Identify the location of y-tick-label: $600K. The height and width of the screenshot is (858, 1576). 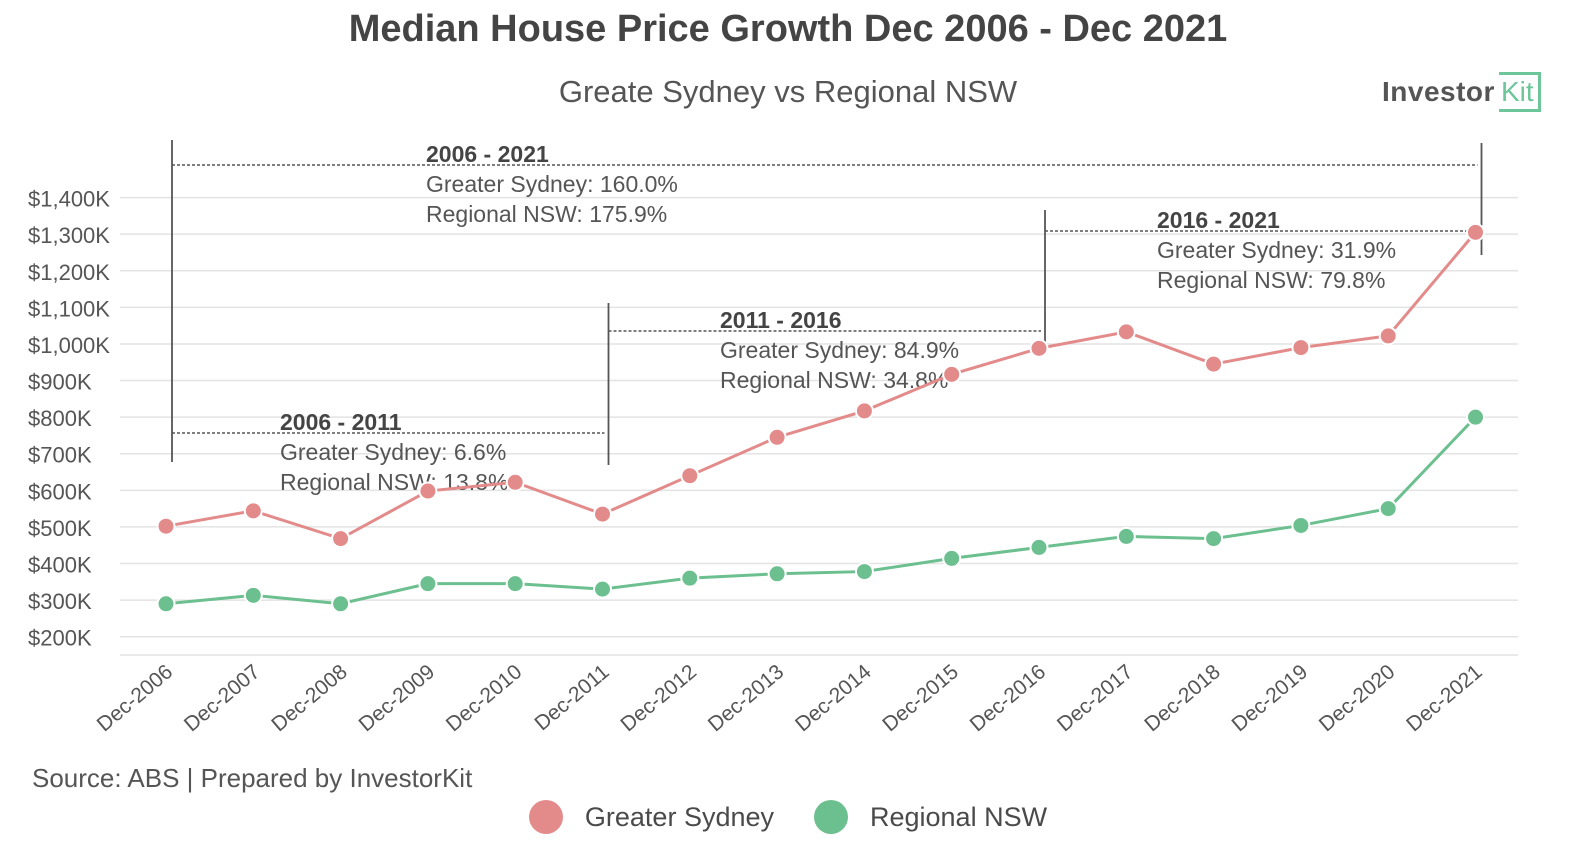
(60, 491).